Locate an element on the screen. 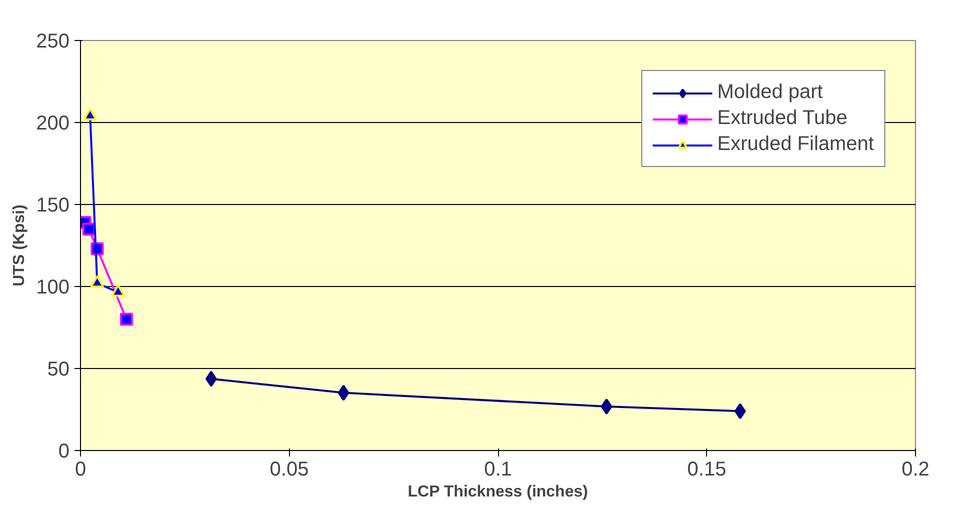 This screenshot has height=525, width=961. x-tick-label: 0 is located at coordinates (80, 469).